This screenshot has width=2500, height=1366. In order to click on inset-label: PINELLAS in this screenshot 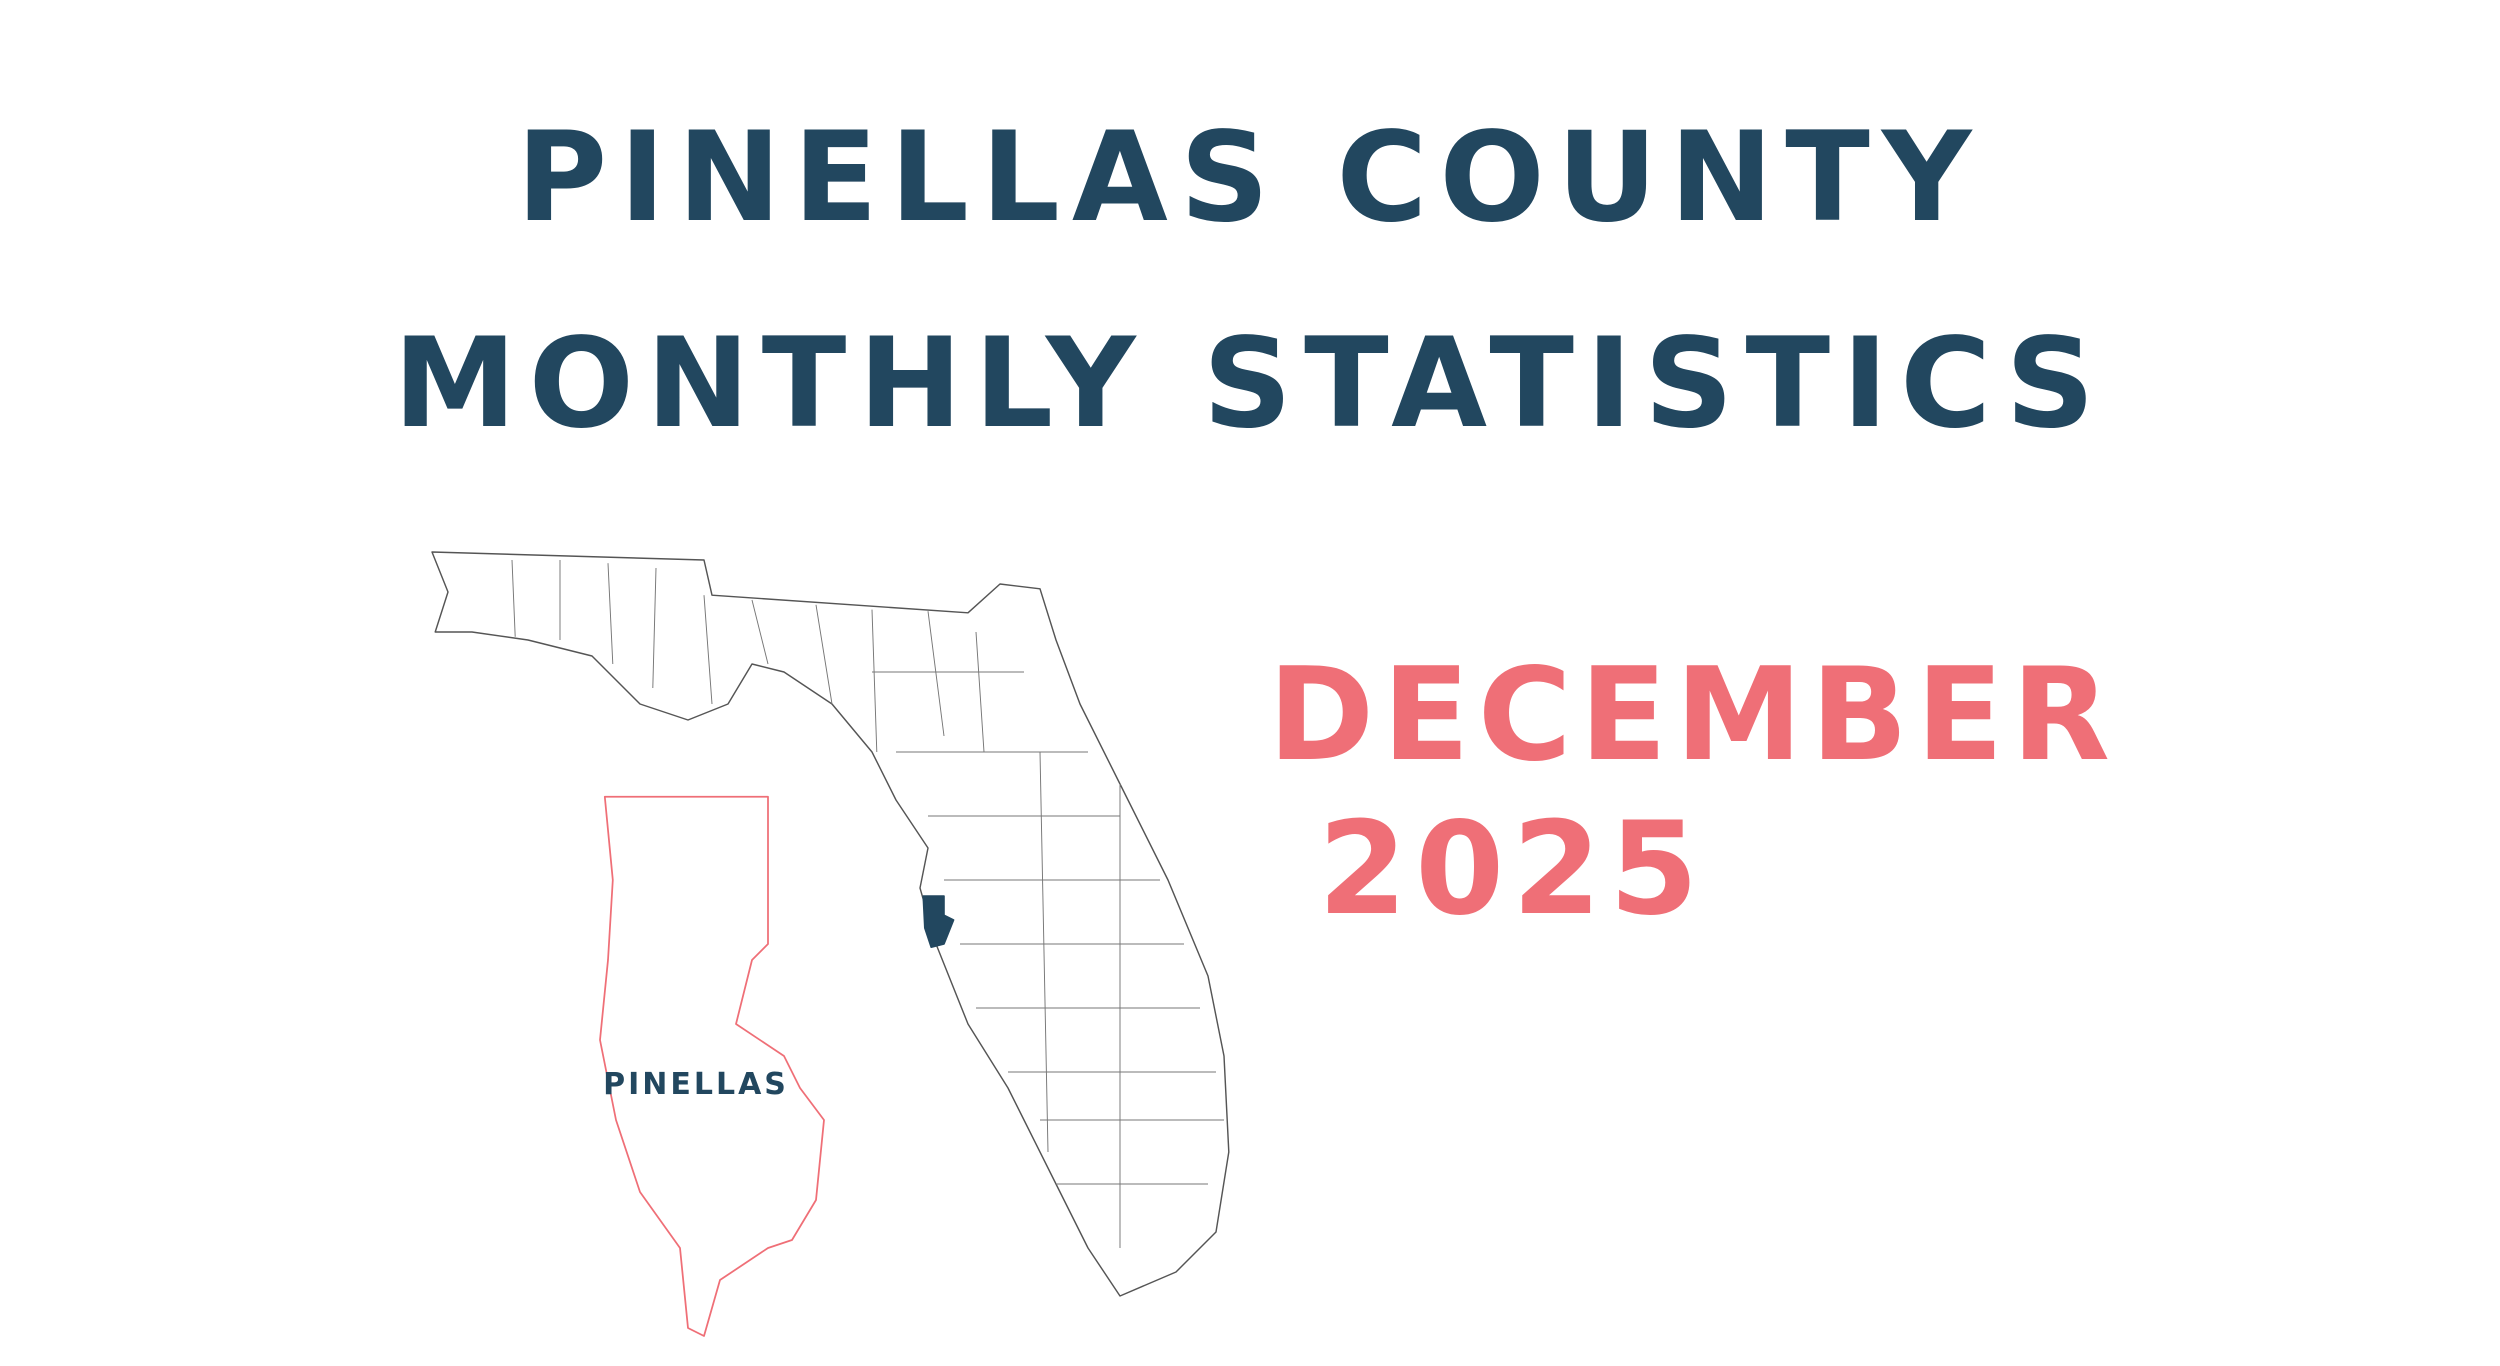, I will do `click(696, 1084)`.